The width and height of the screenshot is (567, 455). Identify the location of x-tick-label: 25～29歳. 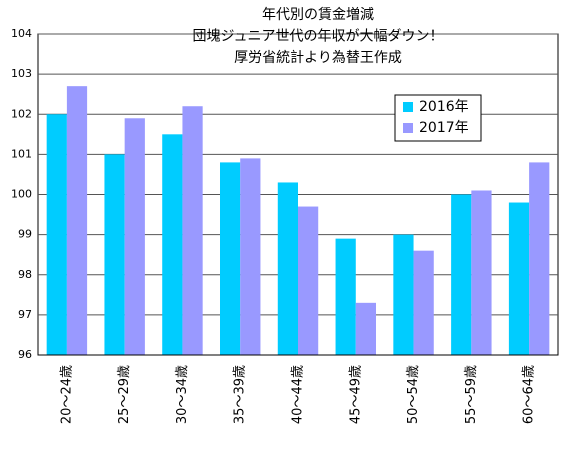
(124, 394).